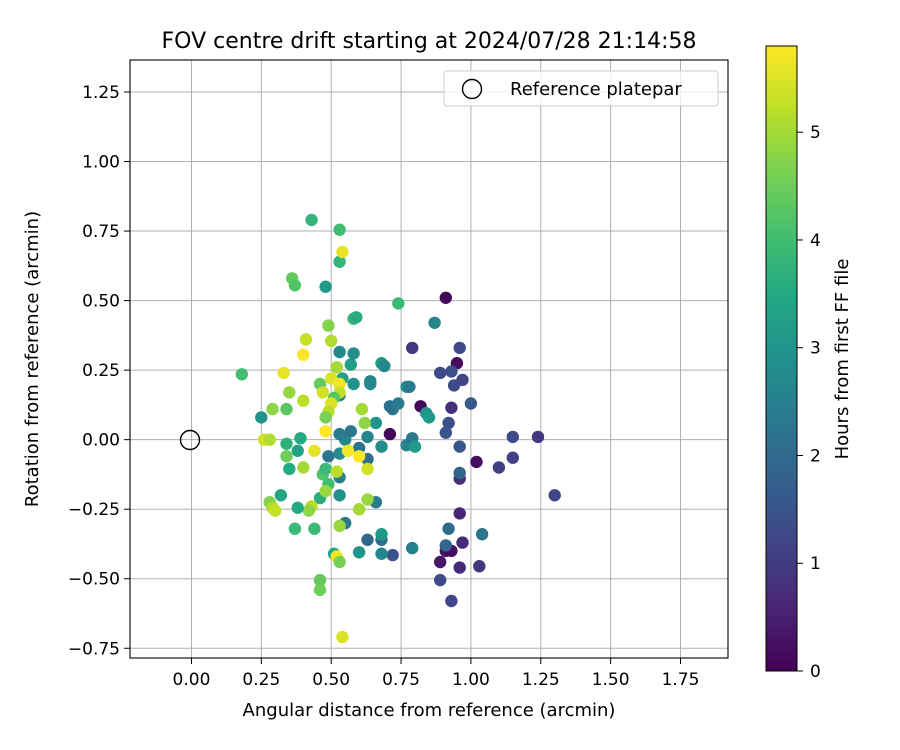  I want to click on y-tick-label: −0.50, so click(94, 580).